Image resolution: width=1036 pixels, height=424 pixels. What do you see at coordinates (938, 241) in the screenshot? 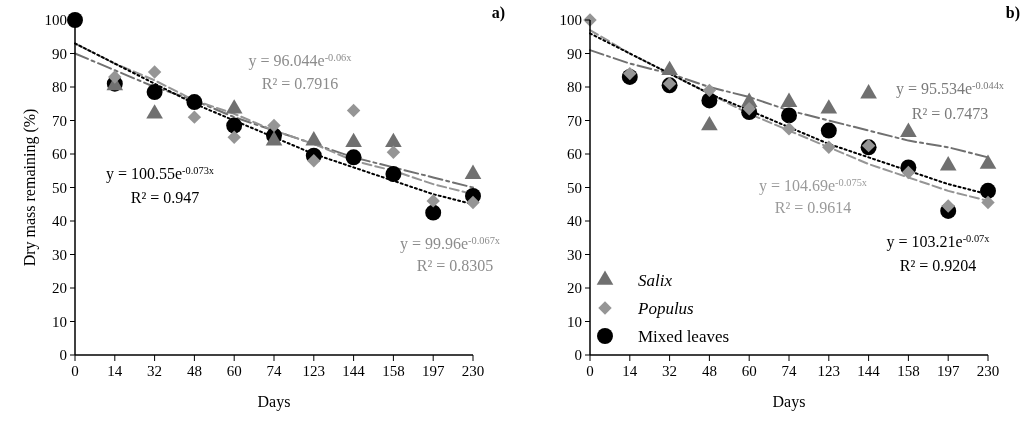
I see `annotation: y = 103.21e$^{-0.07x}$` at bounding box center [938, 241].